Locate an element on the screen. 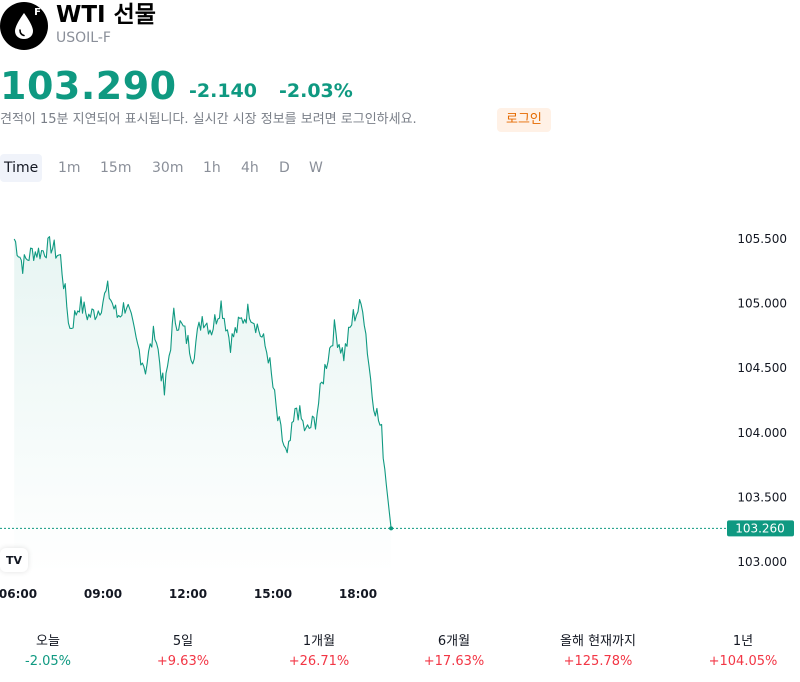 The height and width of the screenshot is (682, 800). performance-label: 오늘 is located at coordinates (48, 641).